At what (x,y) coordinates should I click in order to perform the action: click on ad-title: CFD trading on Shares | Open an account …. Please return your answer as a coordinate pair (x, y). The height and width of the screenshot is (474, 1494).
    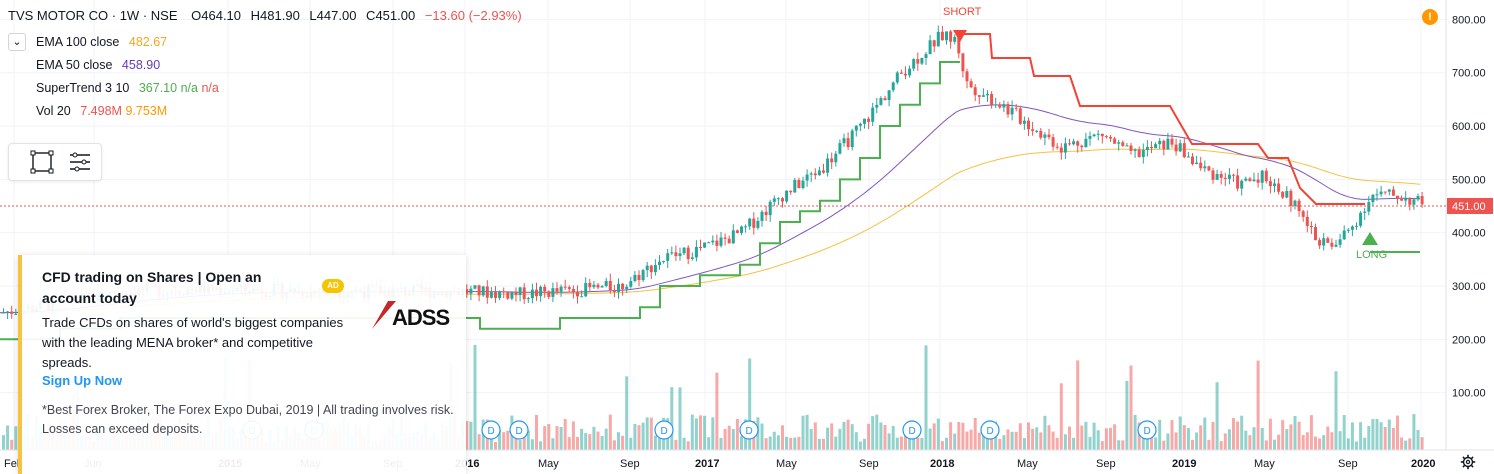
    Looking at the image, I should click on (152, 287).